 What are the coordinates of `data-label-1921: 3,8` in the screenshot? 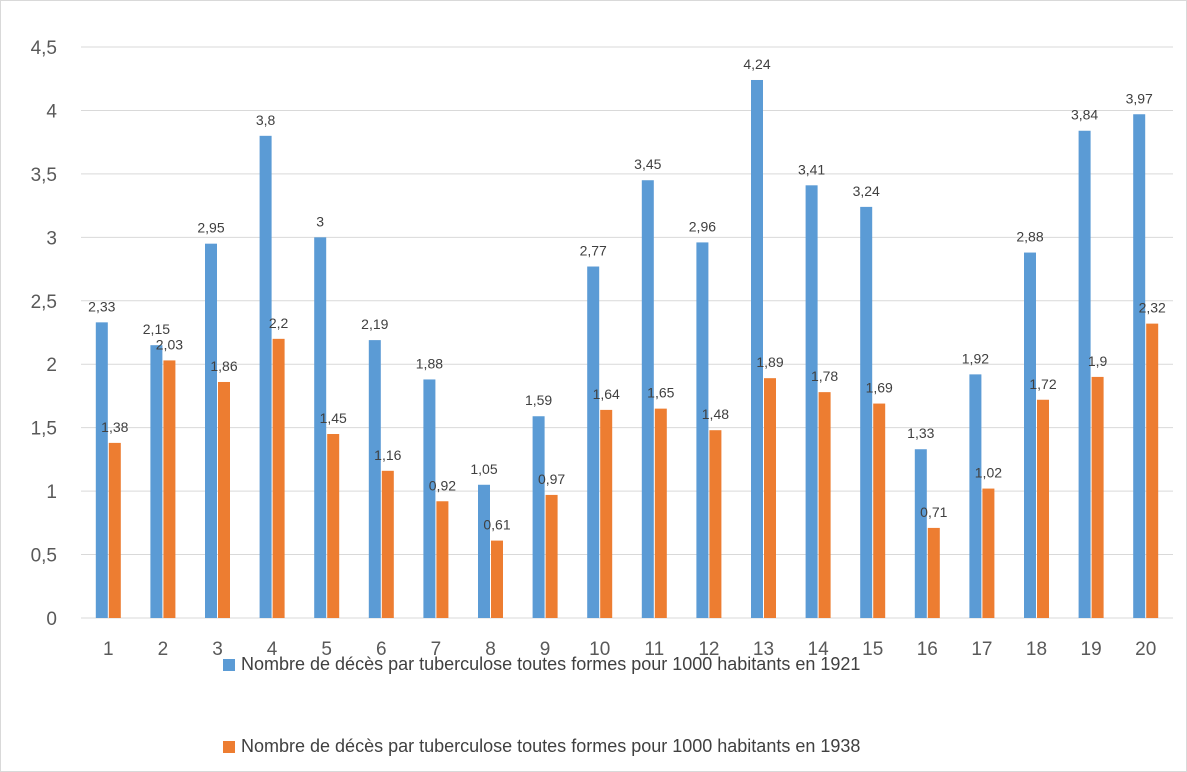 It's located at (266, 120).